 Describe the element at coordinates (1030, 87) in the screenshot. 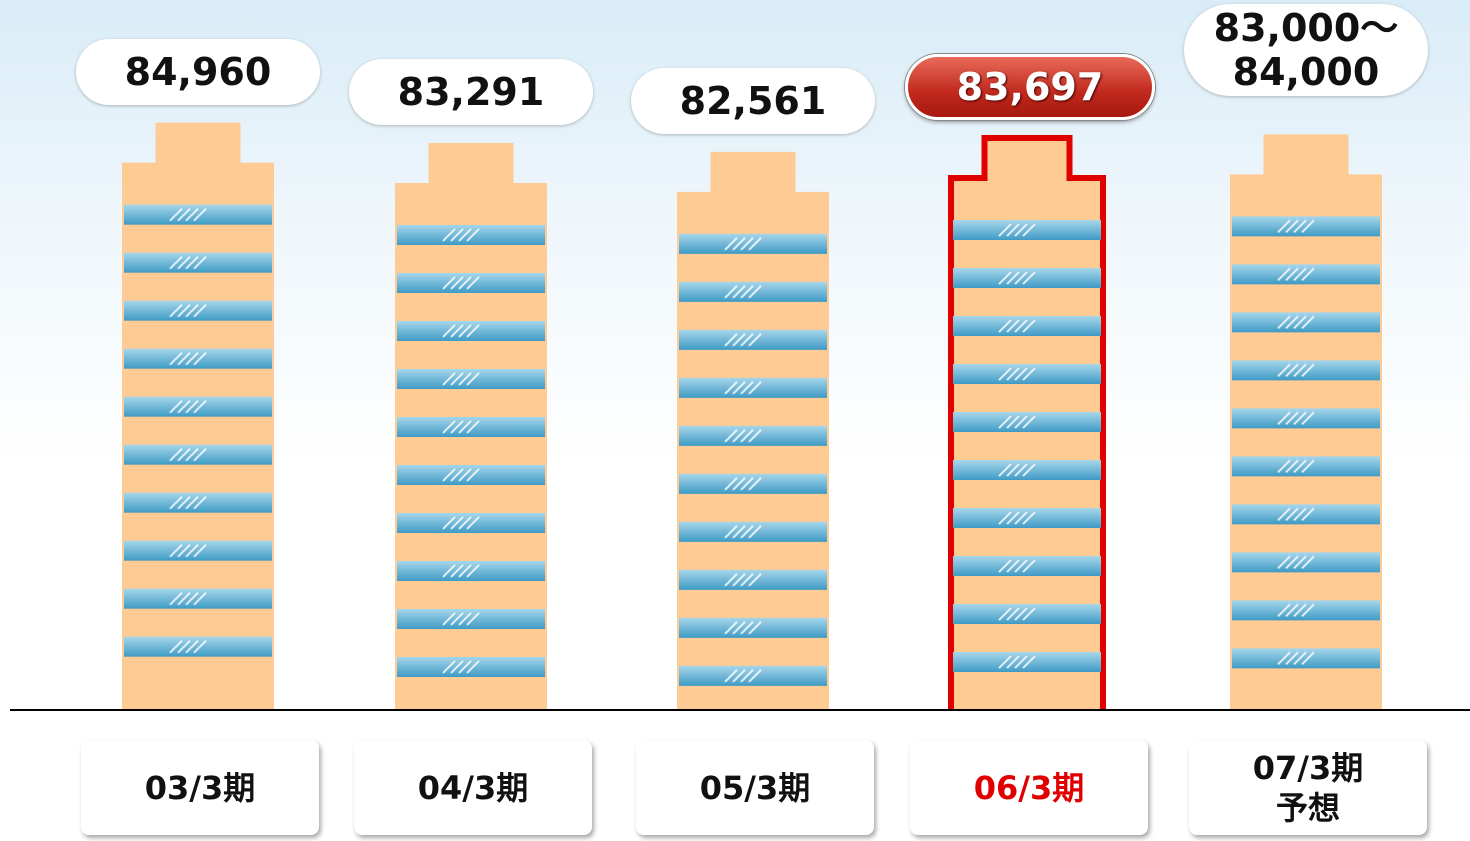

I see `value-label: 83,697` at that location.